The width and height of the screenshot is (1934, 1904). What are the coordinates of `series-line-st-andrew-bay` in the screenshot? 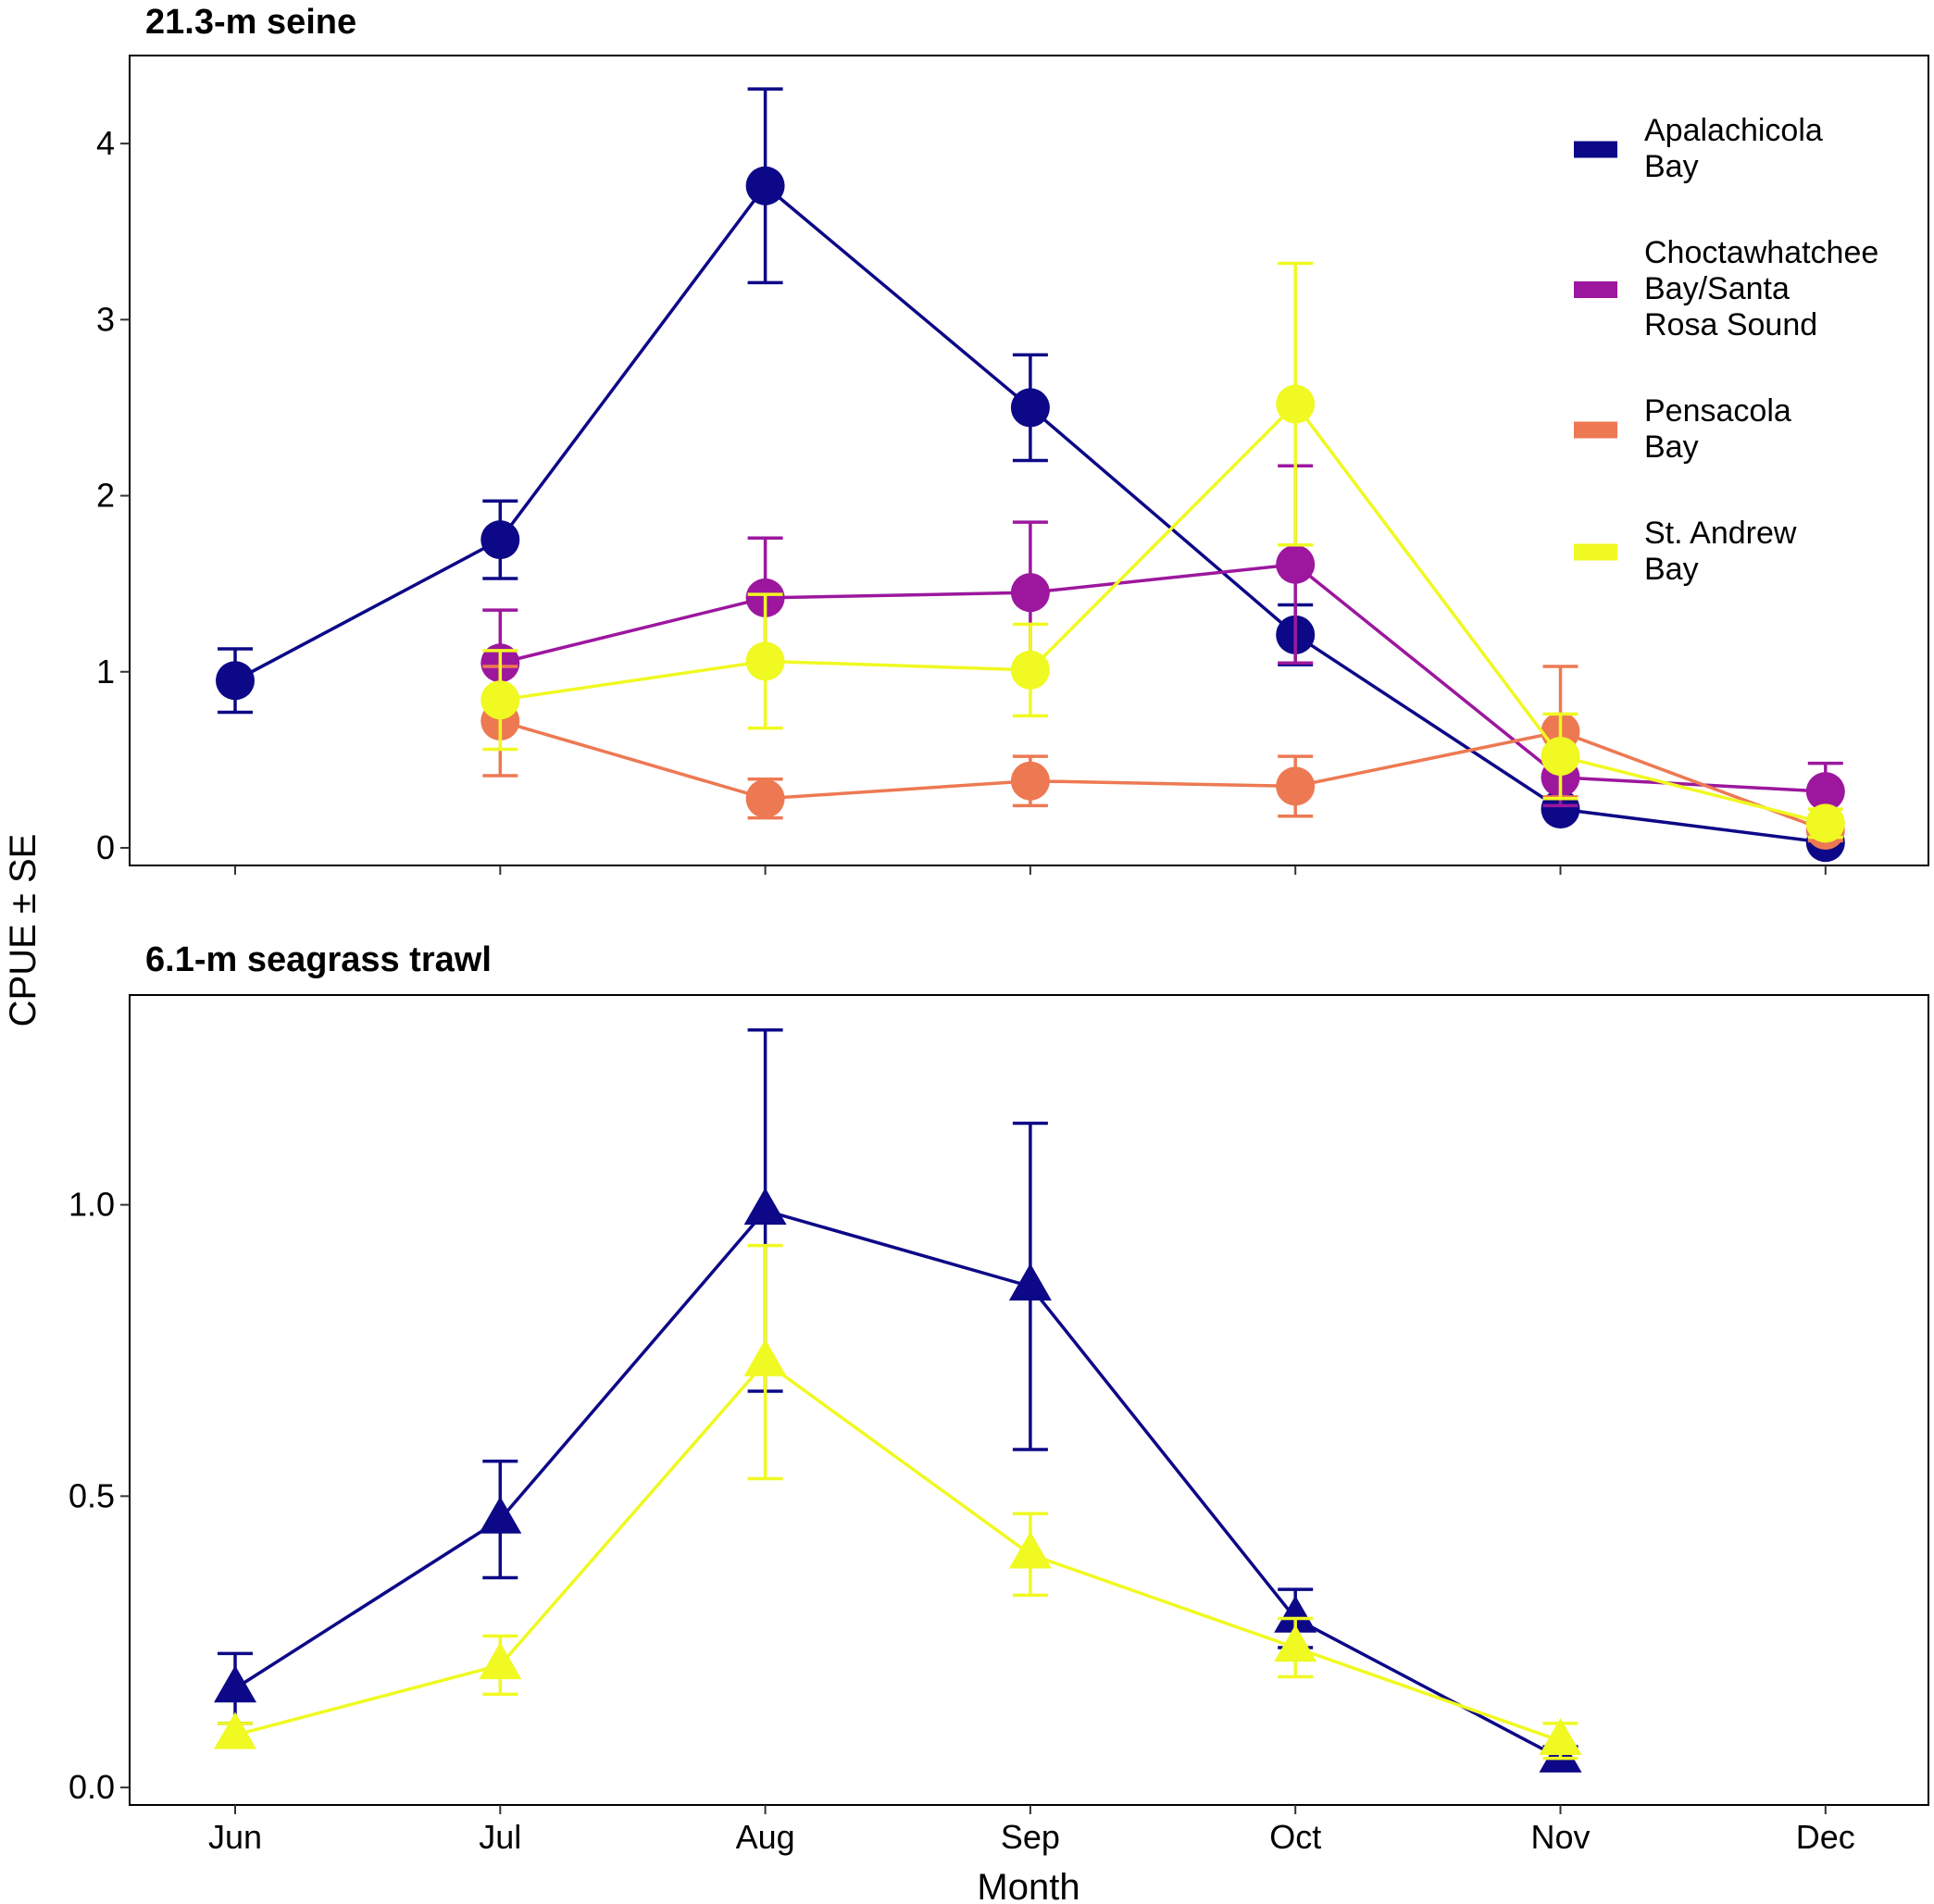 It's located at (898, 1551).